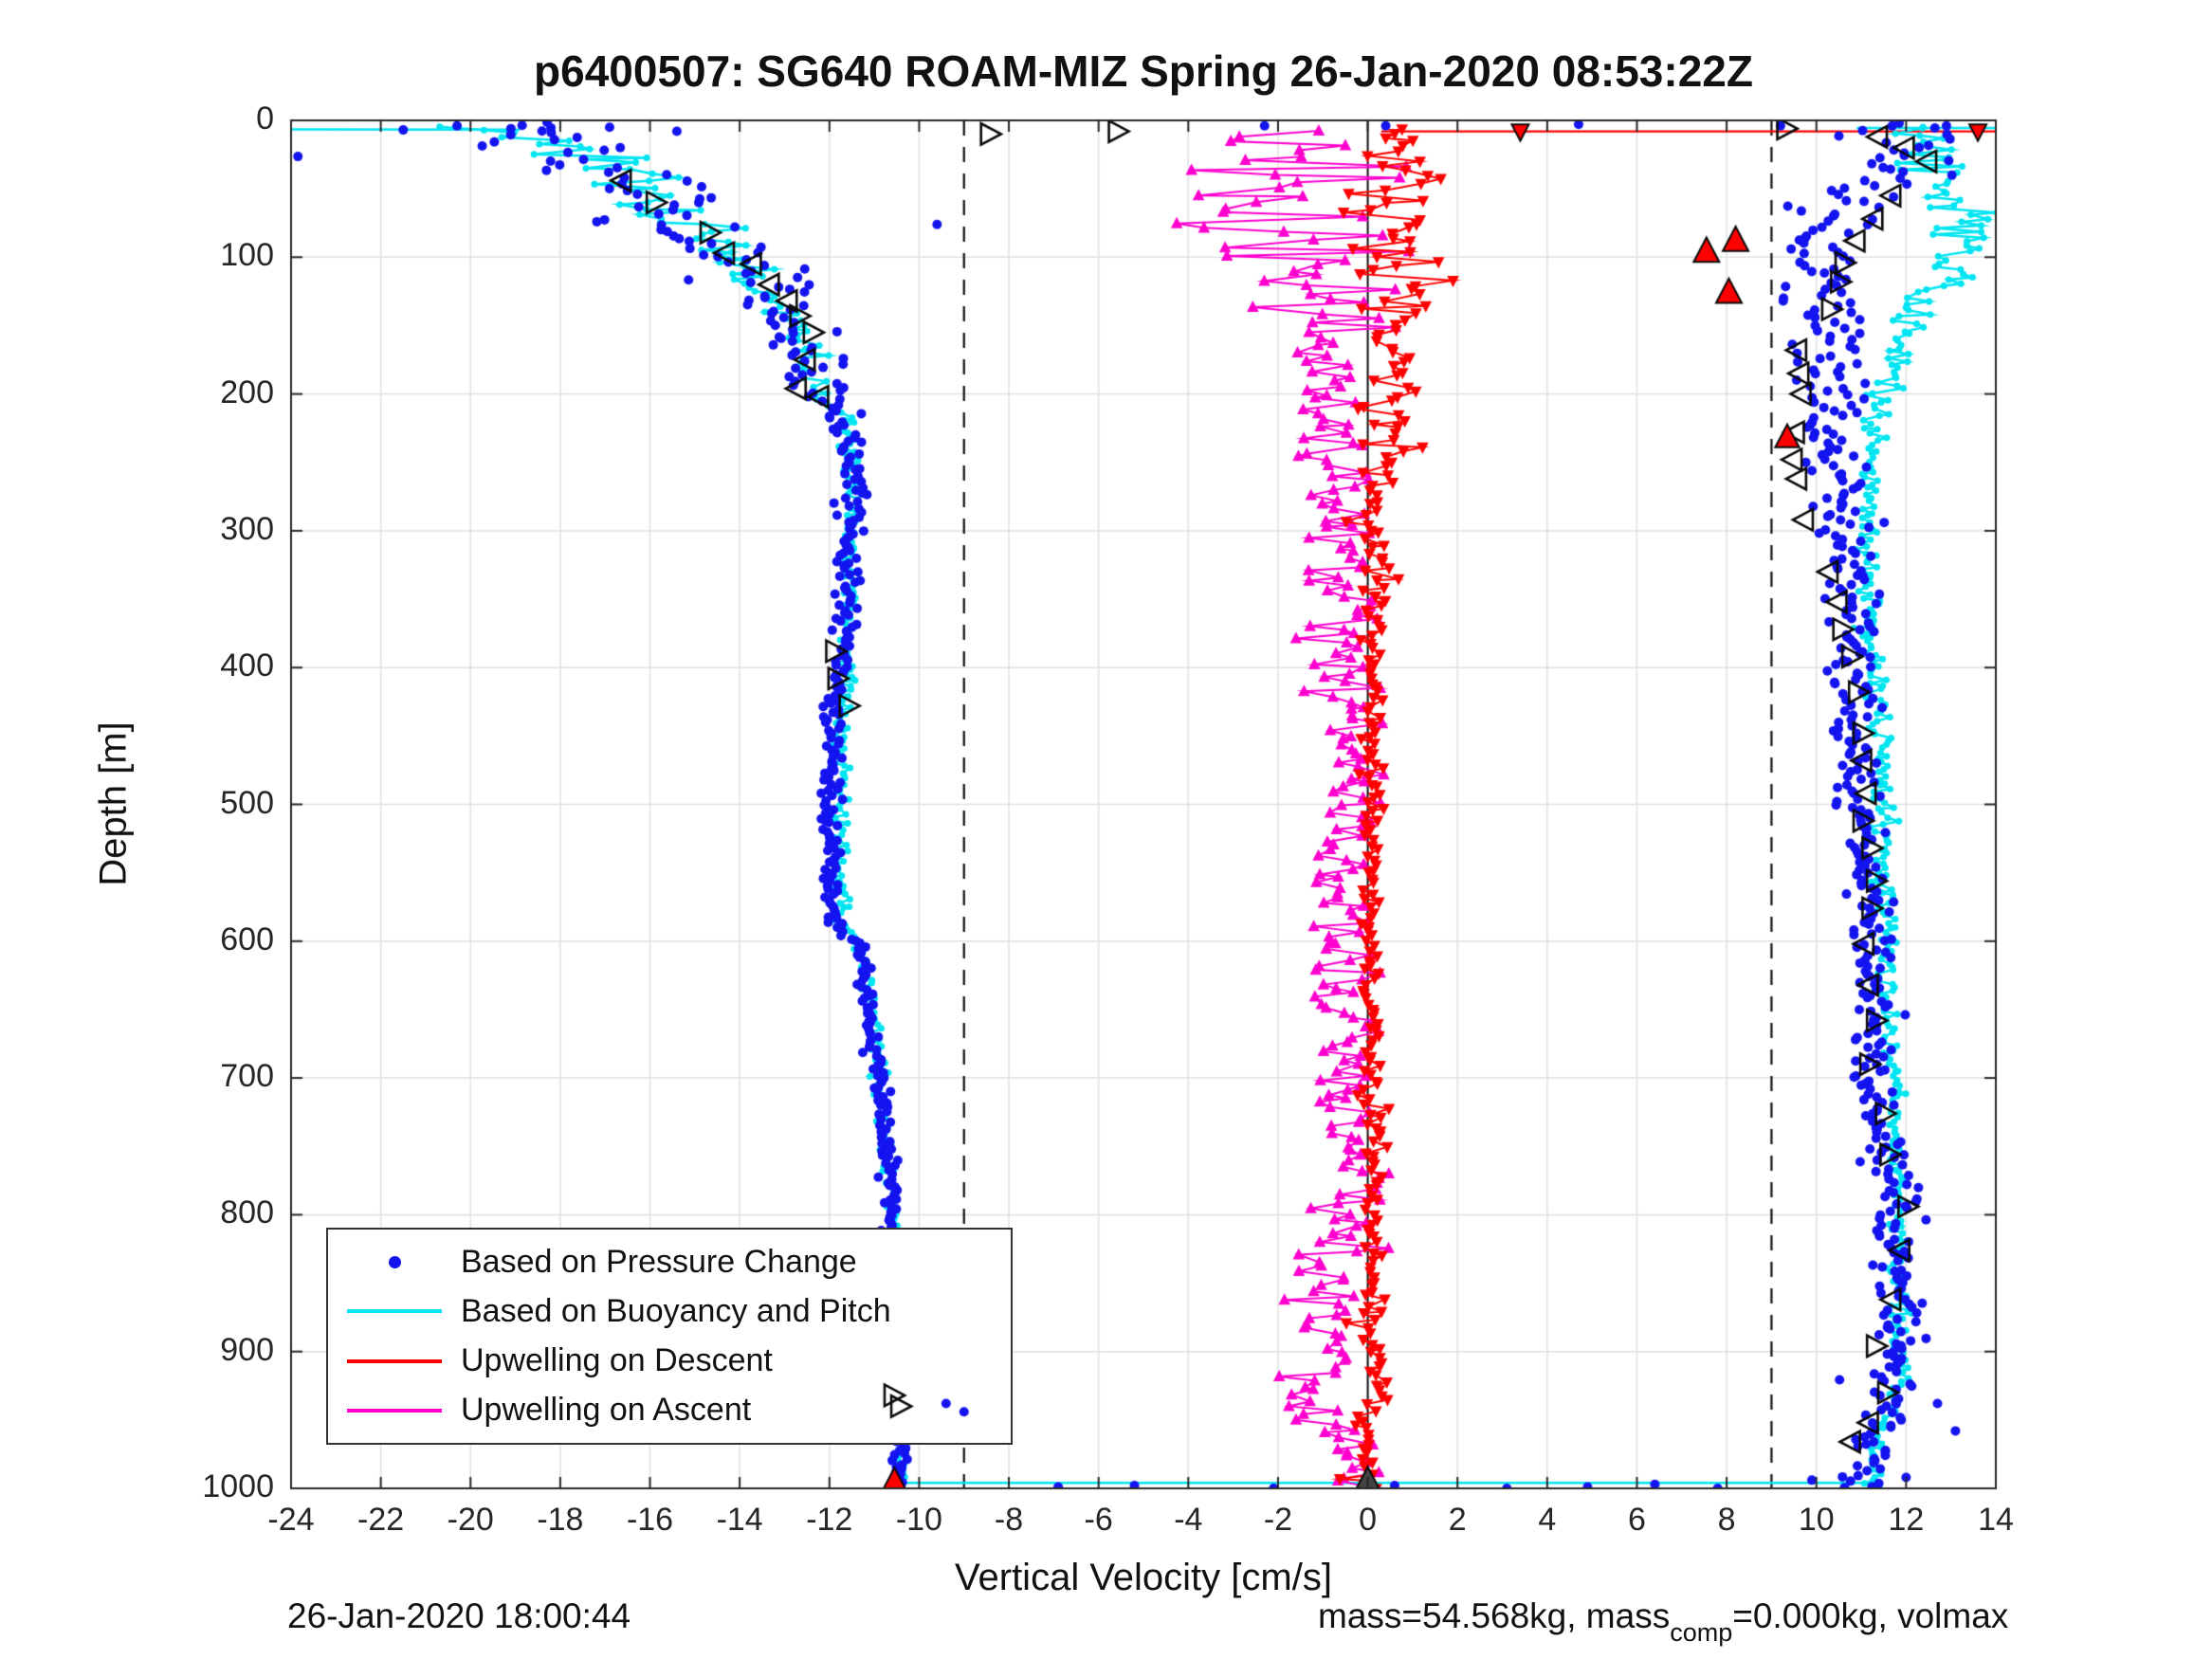 The image size is (2212, 1659). Describe the element at coordinates (265, 118) in the screenshot. I see `y-tick-label: 0` at that location.